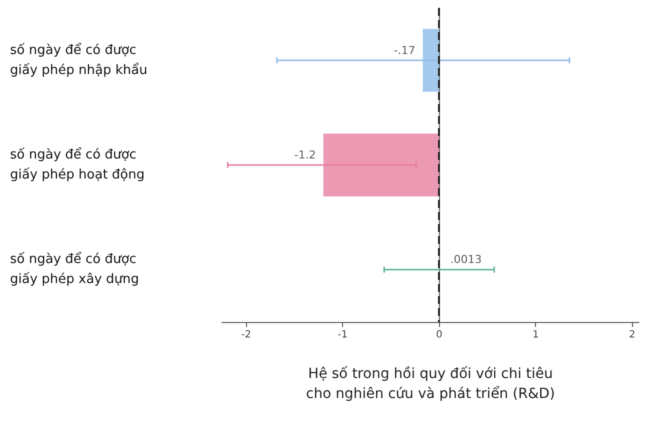 This screenshot has height=434, width=647. What do you see at coordinates (79, 60) in the screenshot?
I see `y-tick-label: số ngày để có được giấy phép nhập khẩu` at bounding box center [79, 60].